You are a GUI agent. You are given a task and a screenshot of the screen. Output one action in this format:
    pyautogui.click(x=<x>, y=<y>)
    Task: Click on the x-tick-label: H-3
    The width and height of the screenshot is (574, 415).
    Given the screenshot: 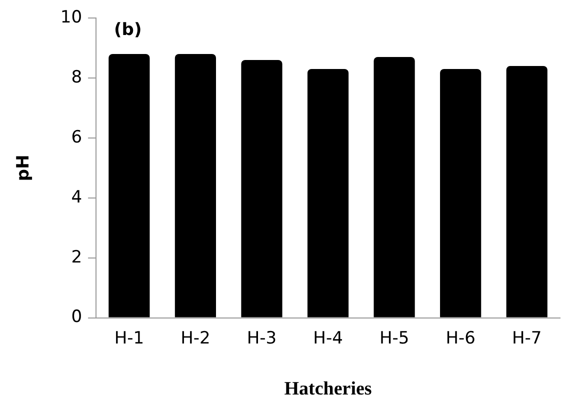 What is the action you would take?
    pyautogui.click(x=261, y=338)
    